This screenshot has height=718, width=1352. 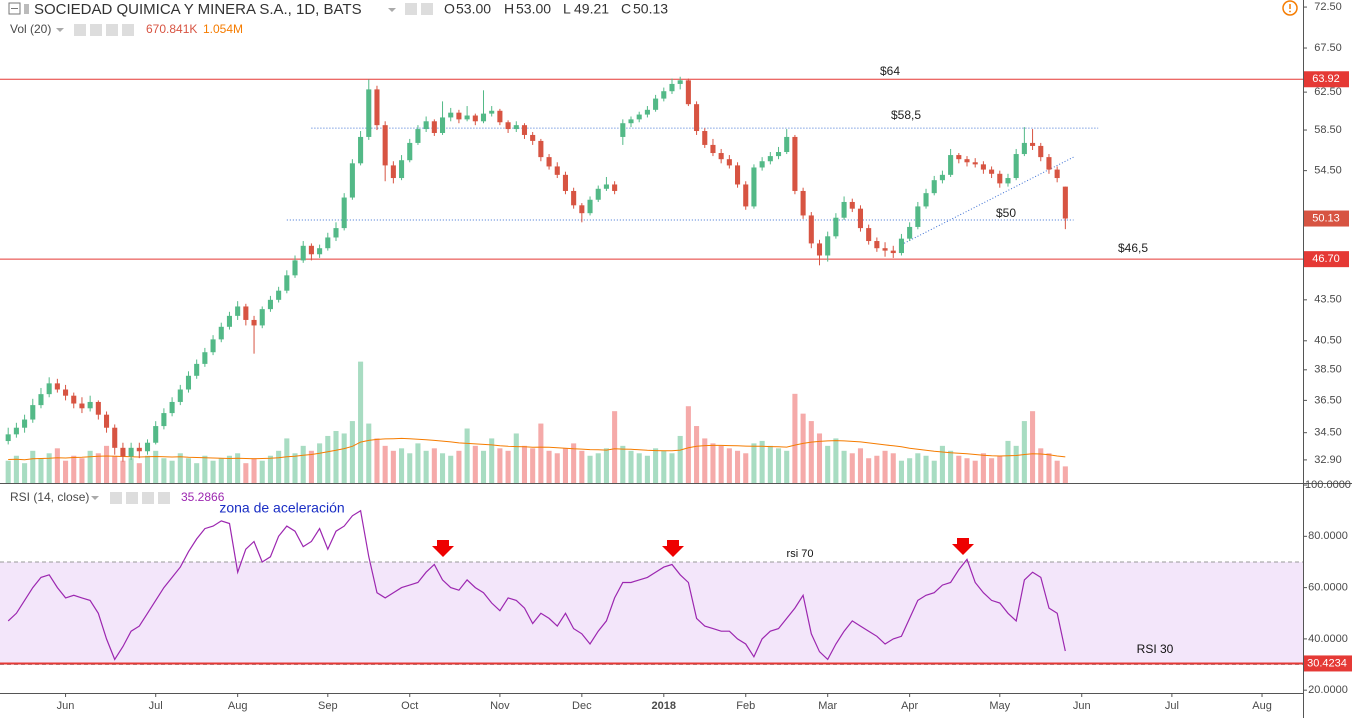 I want to click on y-tick-label: 43.50, so click(x=1328, y=300).